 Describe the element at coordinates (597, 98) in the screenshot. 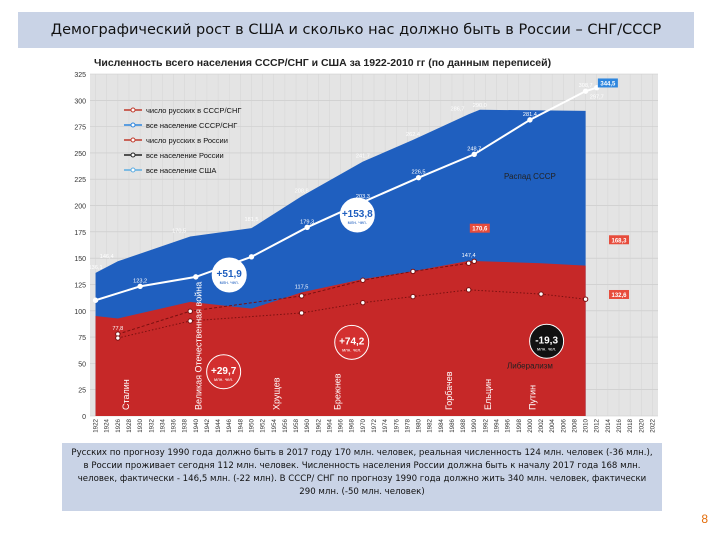

I see `value-label-16: 297,7` at that location.